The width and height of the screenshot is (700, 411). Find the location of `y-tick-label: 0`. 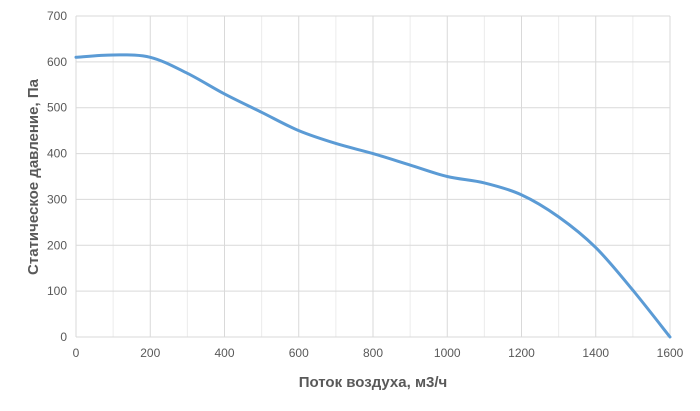

y-tick-label: 0 is located at coordinates (63, 337).